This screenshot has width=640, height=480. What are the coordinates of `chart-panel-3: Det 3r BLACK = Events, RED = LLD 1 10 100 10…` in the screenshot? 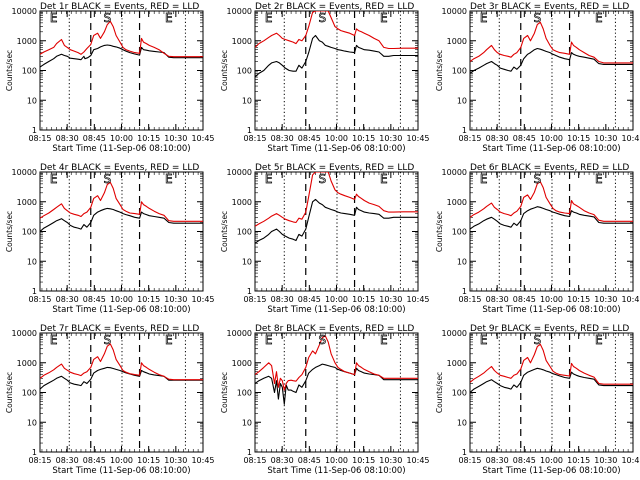 It's located at (537, 78).